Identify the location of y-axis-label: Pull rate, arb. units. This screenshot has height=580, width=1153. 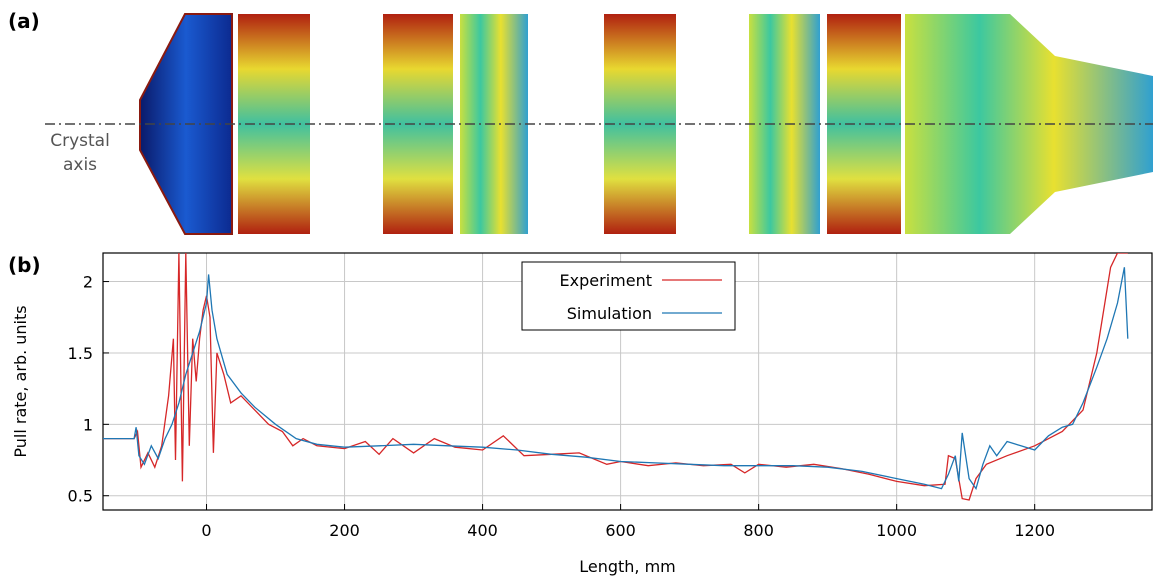
(20, 381).